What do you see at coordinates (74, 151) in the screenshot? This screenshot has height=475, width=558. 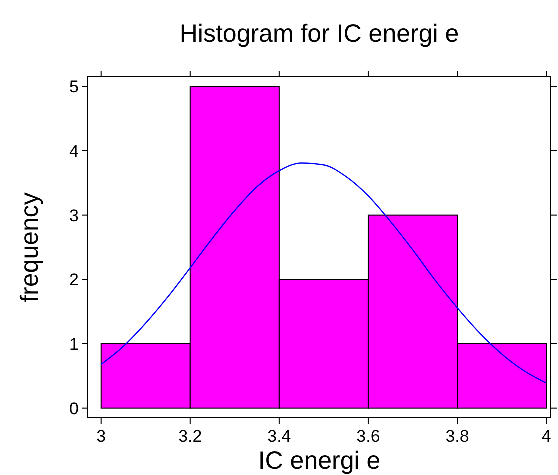 I see `y-tick-label: 4` at bounding box center [74, 151].